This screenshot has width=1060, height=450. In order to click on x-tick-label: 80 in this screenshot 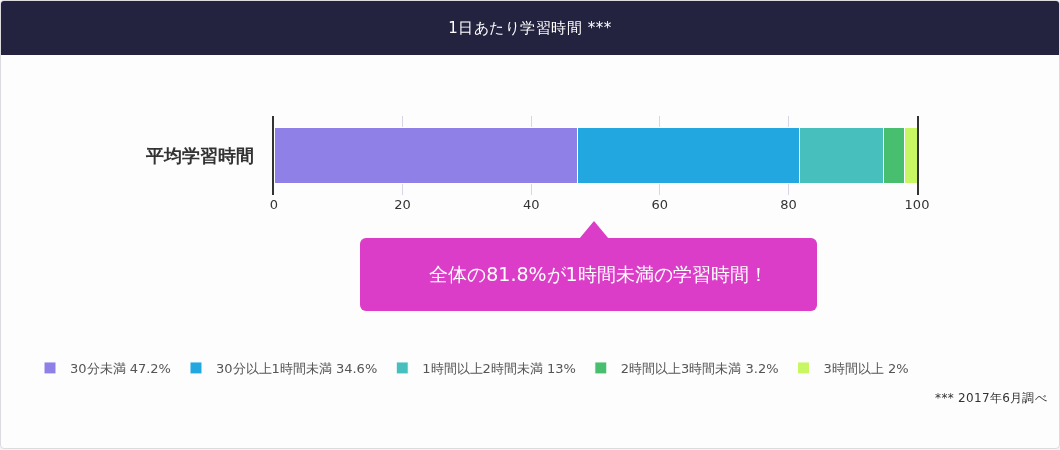, I will do `click(788, 204)`.